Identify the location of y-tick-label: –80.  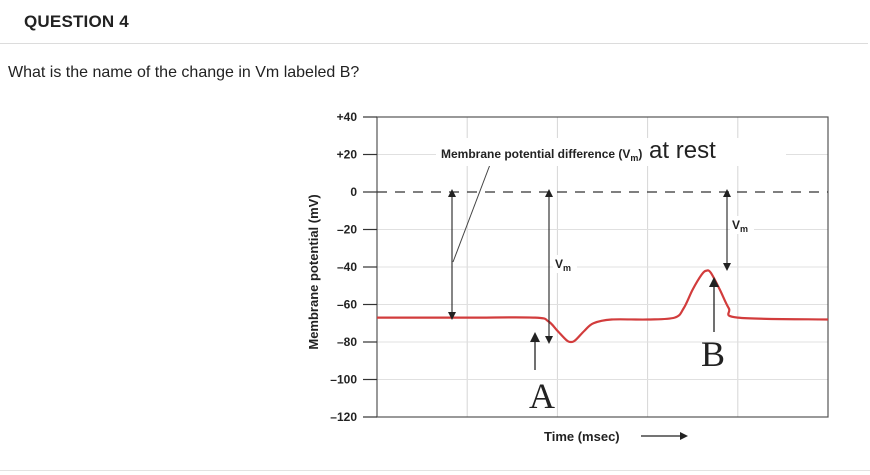
(347, 342).